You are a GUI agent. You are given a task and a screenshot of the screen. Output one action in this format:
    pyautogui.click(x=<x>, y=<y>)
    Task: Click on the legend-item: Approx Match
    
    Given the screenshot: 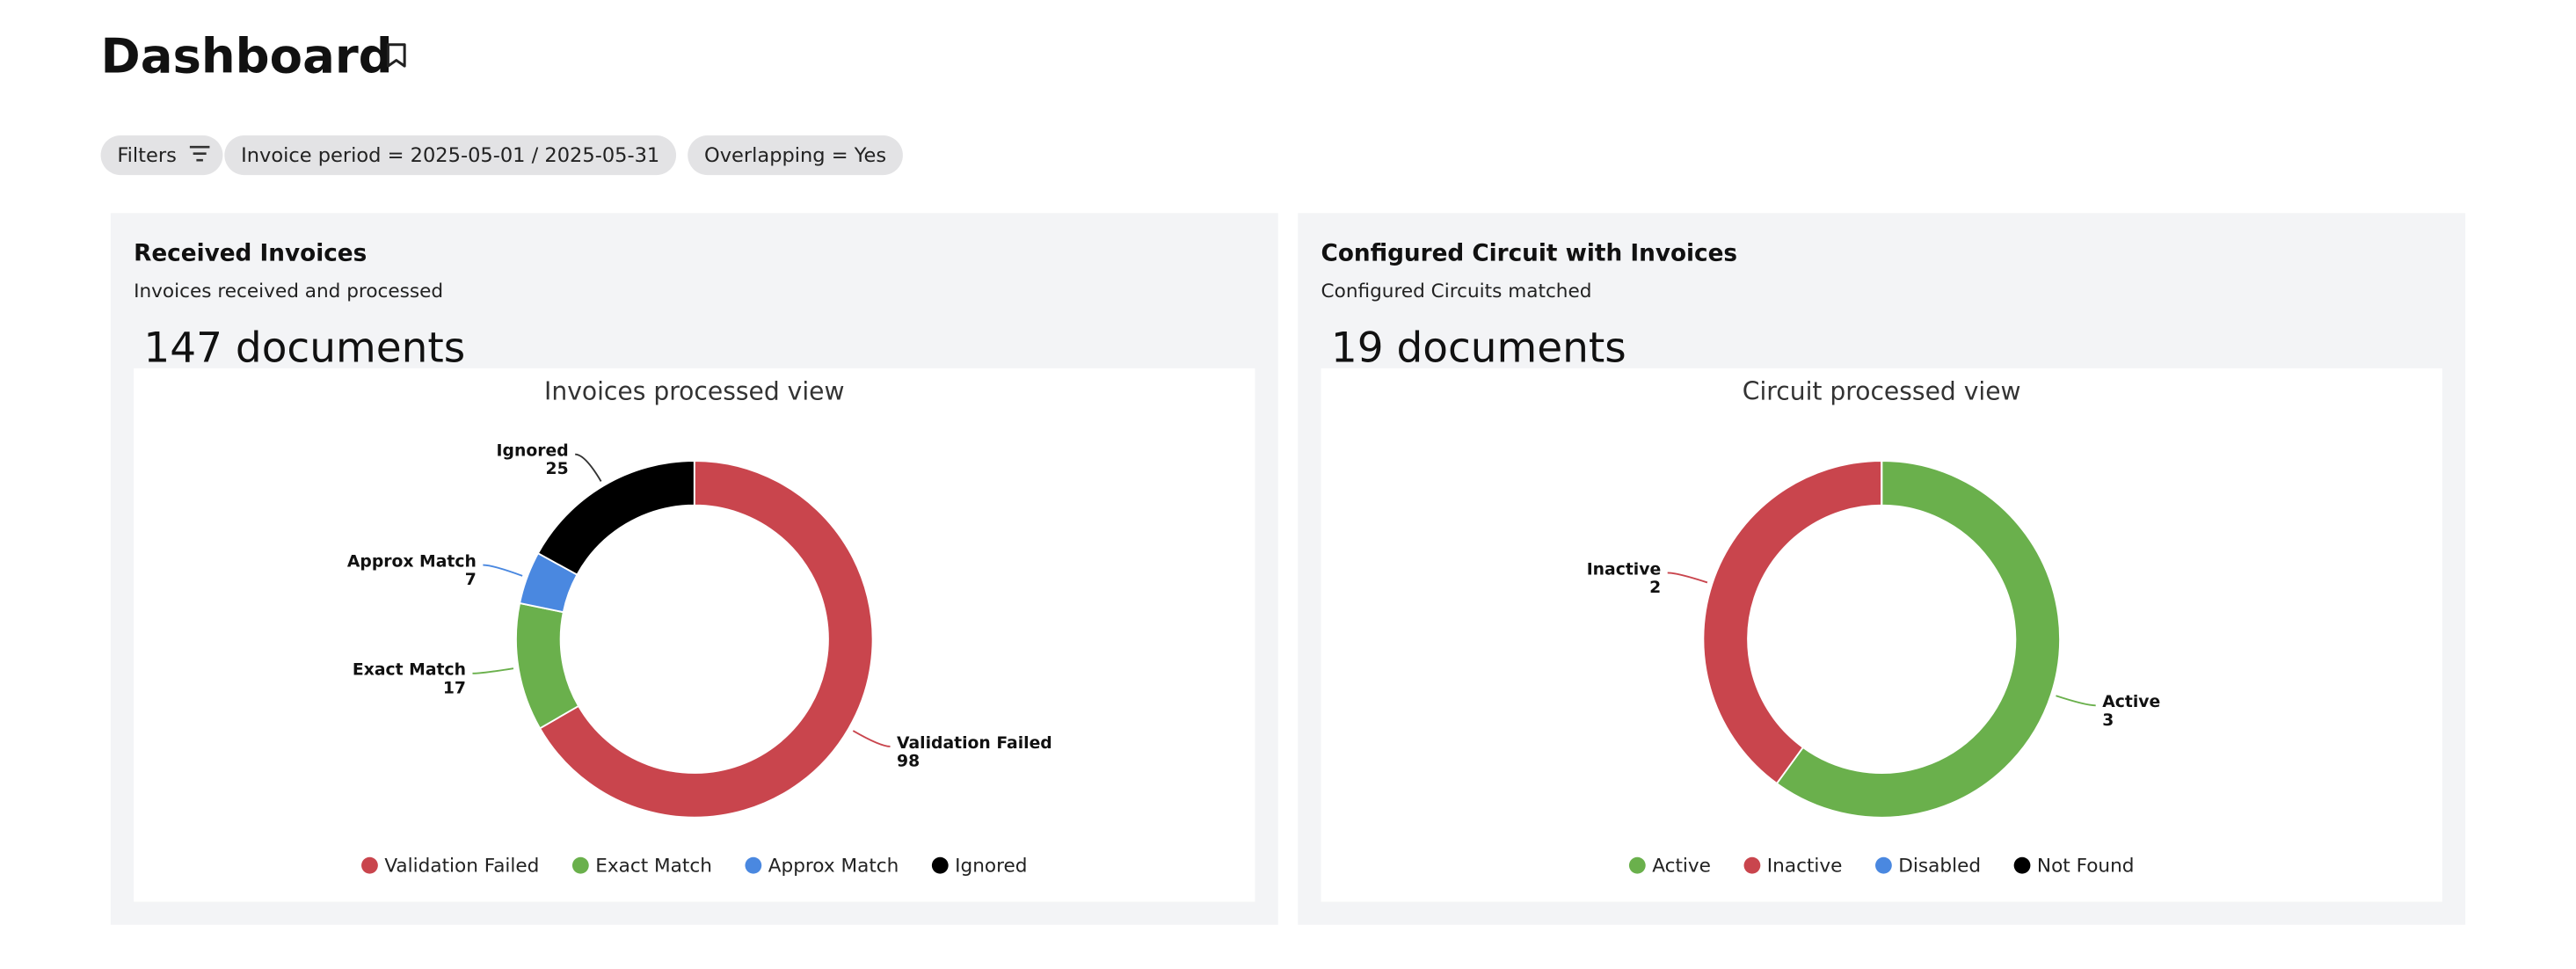 What is the action you would take?
    pyautogui.click(x=822, y=867)
    